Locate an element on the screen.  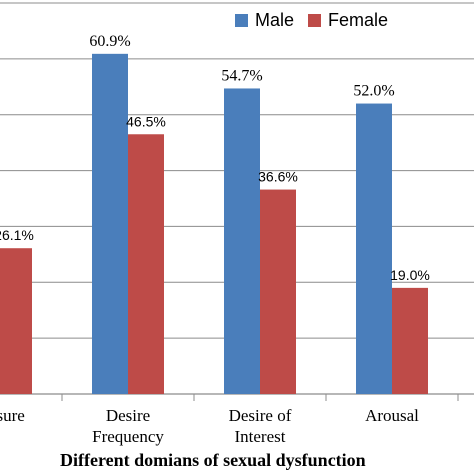
legend-item-male: Male is located at coordinates (264, 20).